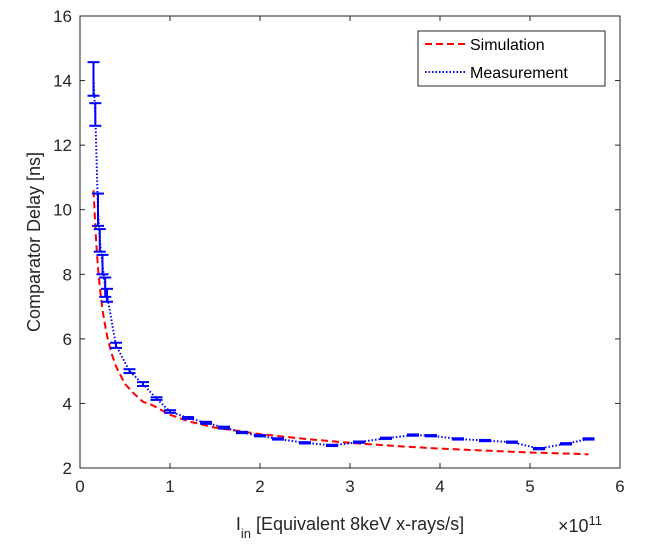  What do you see at coordinates (62, 16) in the screenshot?
I see `y-tick-label: 16` at bounding box center [62, 16].